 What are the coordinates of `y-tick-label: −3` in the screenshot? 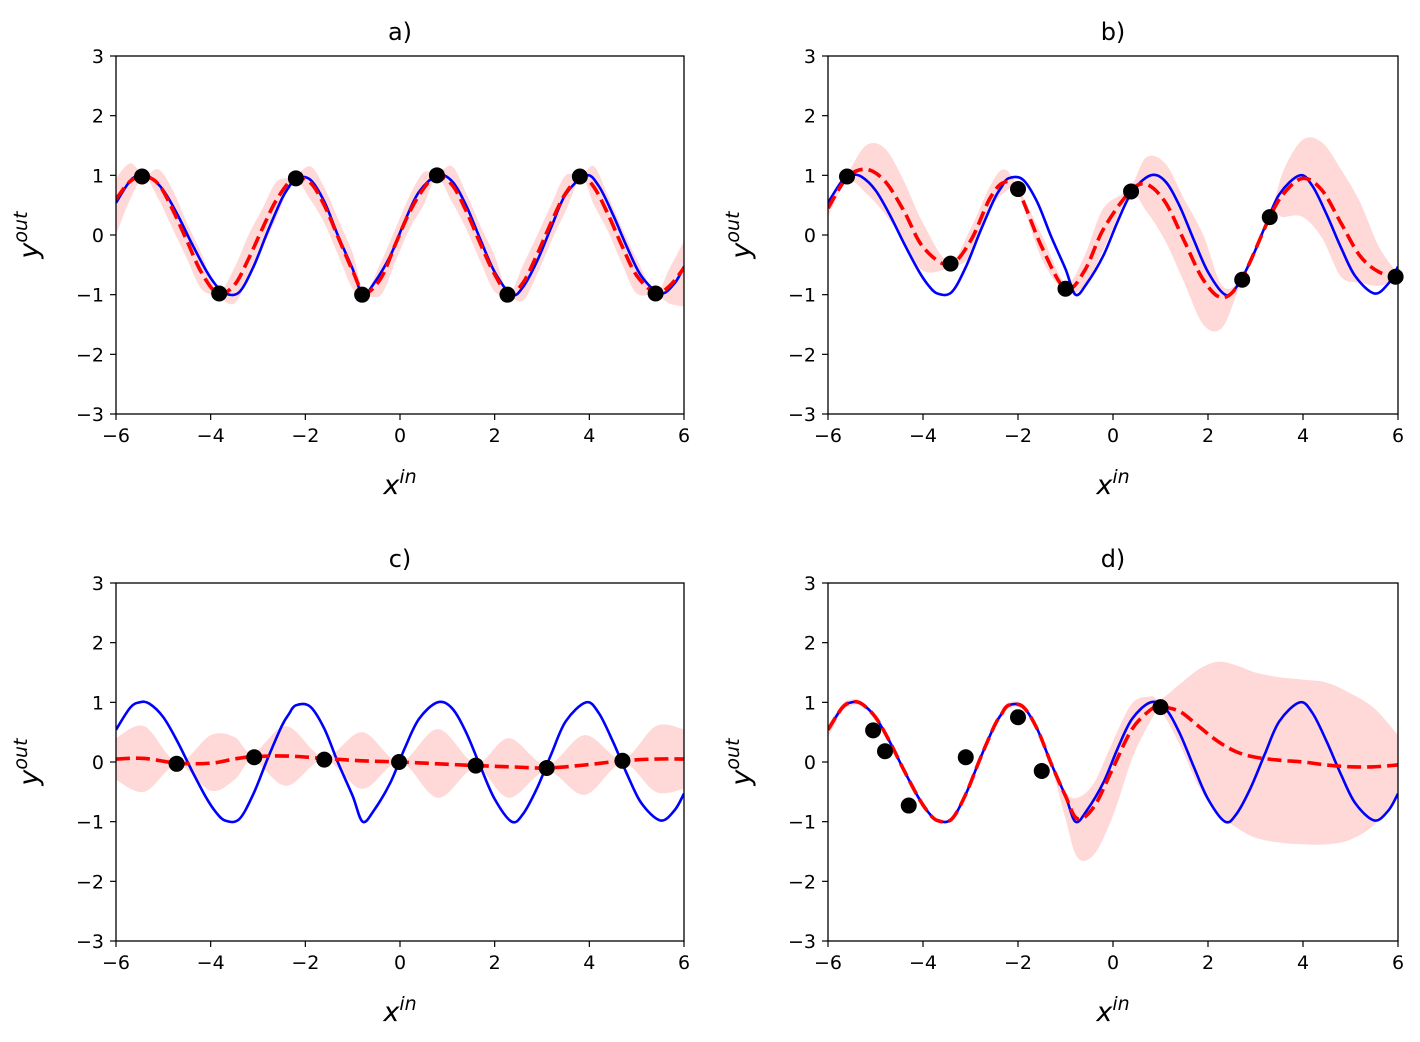 It's located at (90, 415).